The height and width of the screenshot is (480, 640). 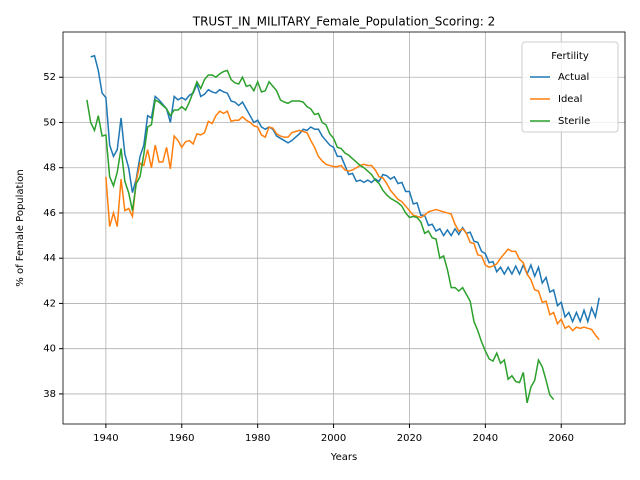 I want to click on legend-label: Actual, so click(x=573, y=77).